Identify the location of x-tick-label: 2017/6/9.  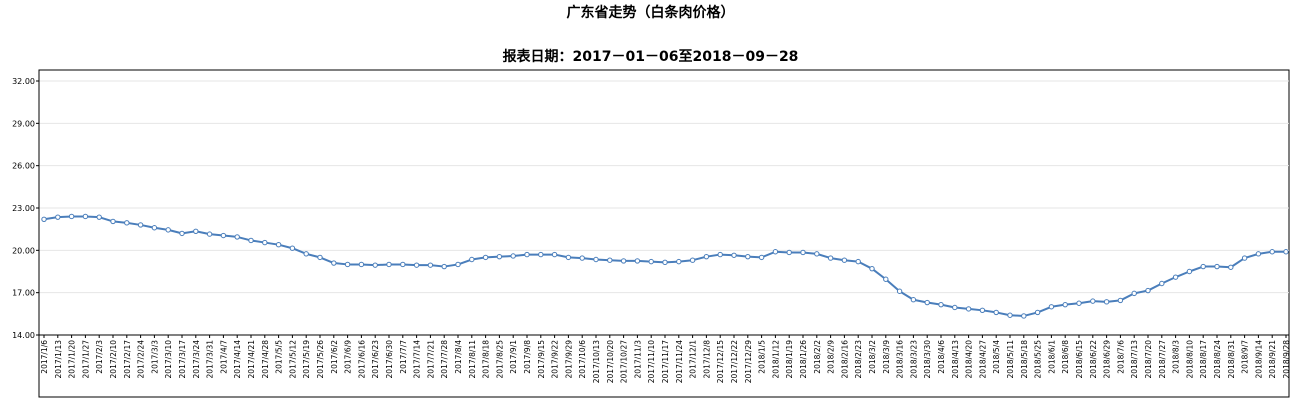
(348, 357).